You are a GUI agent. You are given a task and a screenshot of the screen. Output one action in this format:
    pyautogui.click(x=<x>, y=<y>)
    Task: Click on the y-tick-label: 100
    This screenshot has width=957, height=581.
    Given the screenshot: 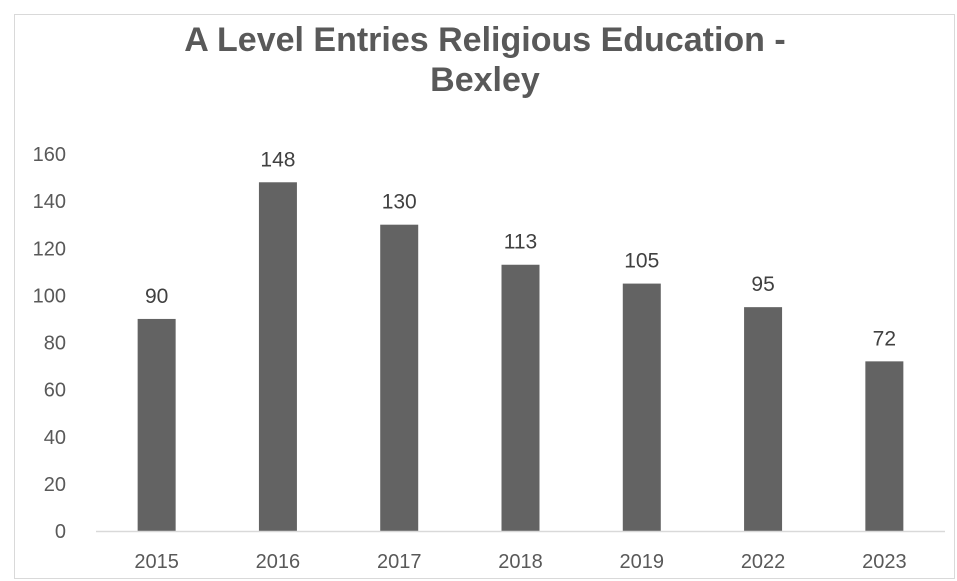 What is the action you would take?
    pyautogui.click(x=49, y=296)
    